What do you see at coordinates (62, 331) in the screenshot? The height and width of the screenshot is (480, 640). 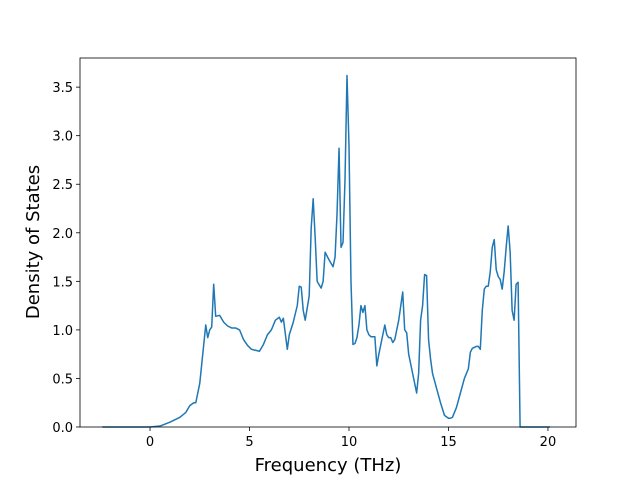 I see `y-tick-label: 1.0` at bounding box center [62, 331].